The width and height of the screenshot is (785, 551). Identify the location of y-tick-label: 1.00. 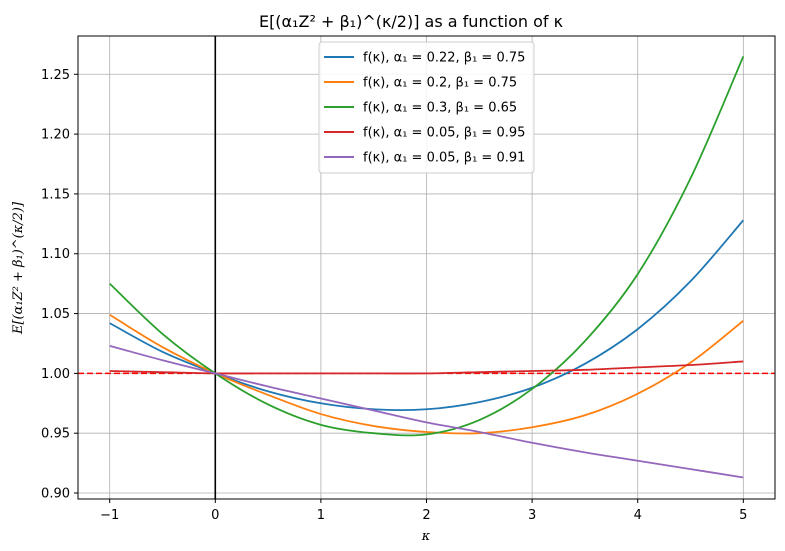
(55, 374).